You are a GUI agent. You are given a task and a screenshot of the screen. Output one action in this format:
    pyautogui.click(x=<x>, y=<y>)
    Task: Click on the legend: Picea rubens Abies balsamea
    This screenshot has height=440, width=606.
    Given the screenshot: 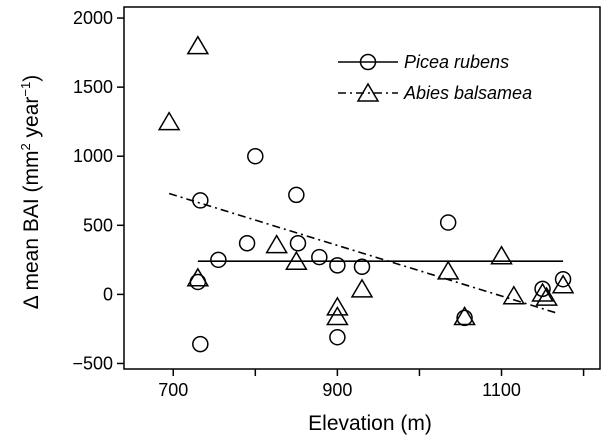 What is the action you would take?
    pyautogui.click(x=435, y=77)
    